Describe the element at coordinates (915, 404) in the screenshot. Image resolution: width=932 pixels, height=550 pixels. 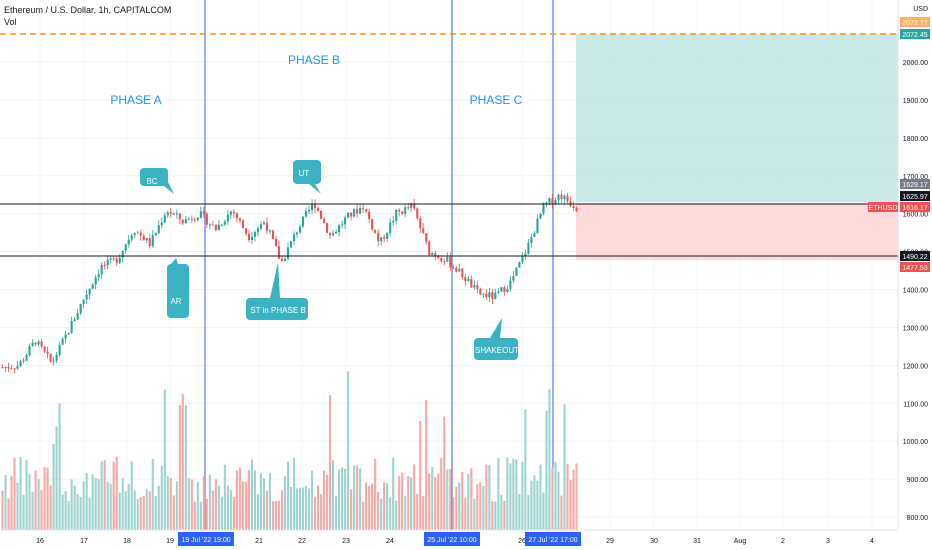
I see `price-tick-label: 1100.00` at that location.